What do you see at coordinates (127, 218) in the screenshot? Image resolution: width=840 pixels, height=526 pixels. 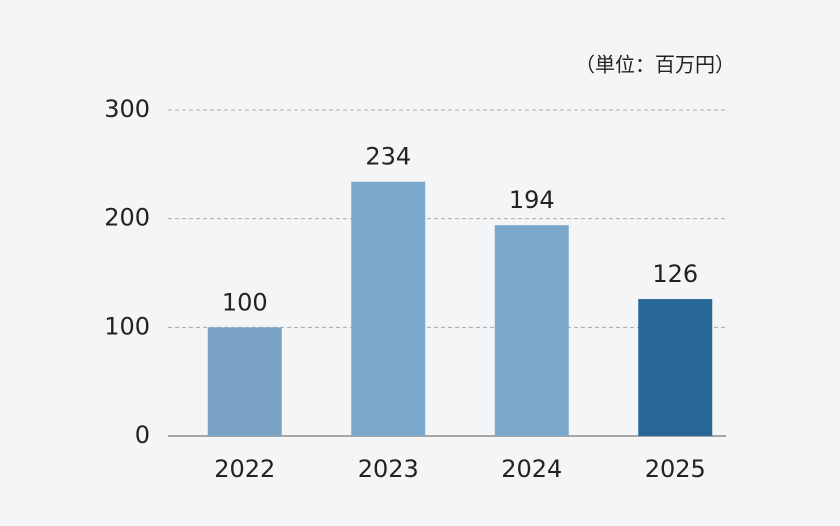 I see `y-tick-label: 200` at bounding box center [127, 218].